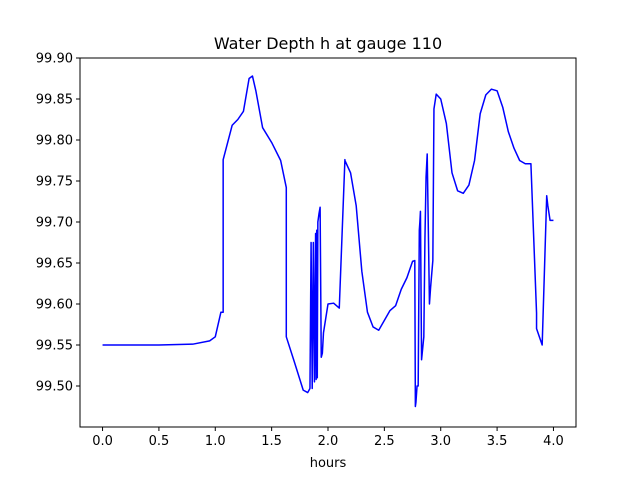 The height and width of the screenshot is (480, 640). Describe the element at coordinates (159, 441) in the screenshot. I see `x-tick-label: 0.5` at that location.